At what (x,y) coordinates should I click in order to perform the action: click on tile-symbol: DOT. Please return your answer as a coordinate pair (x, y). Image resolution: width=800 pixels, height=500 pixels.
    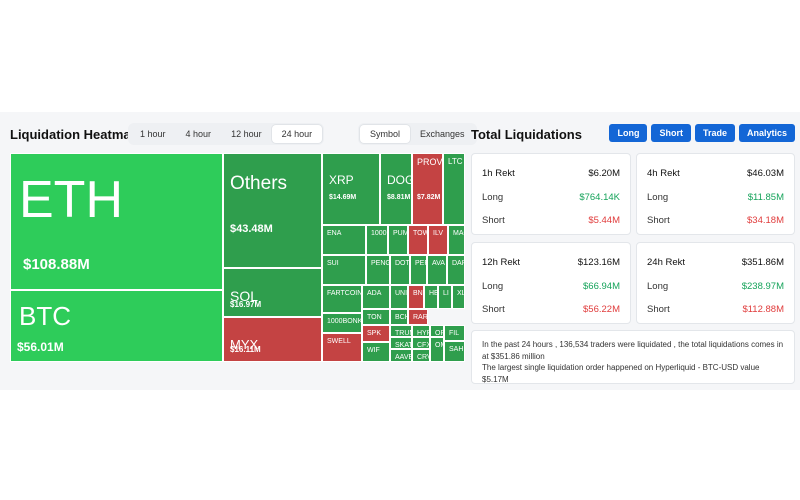
    Looking at the image, I should click on (402, 263).